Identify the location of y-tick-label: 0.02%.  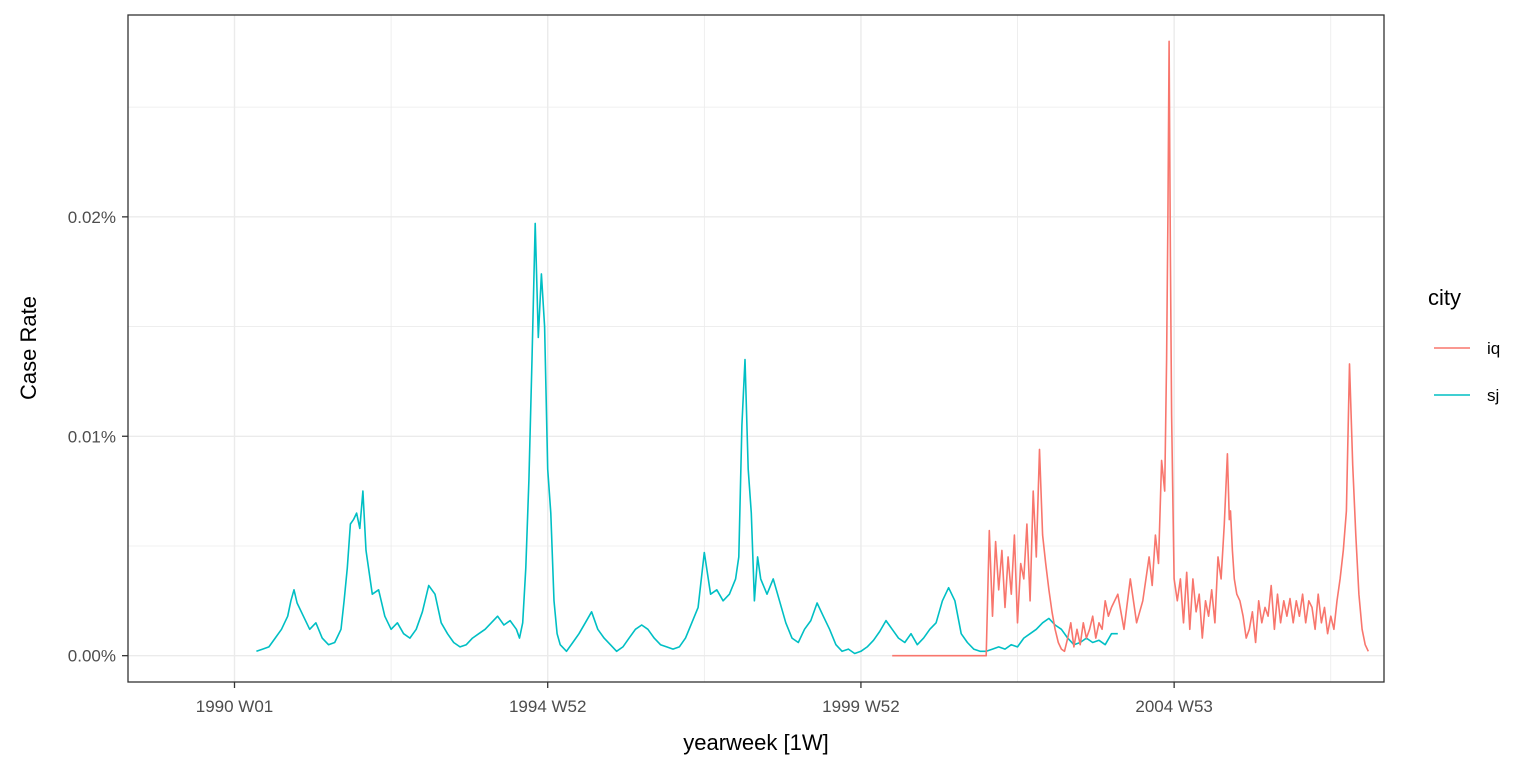
(92, 217).